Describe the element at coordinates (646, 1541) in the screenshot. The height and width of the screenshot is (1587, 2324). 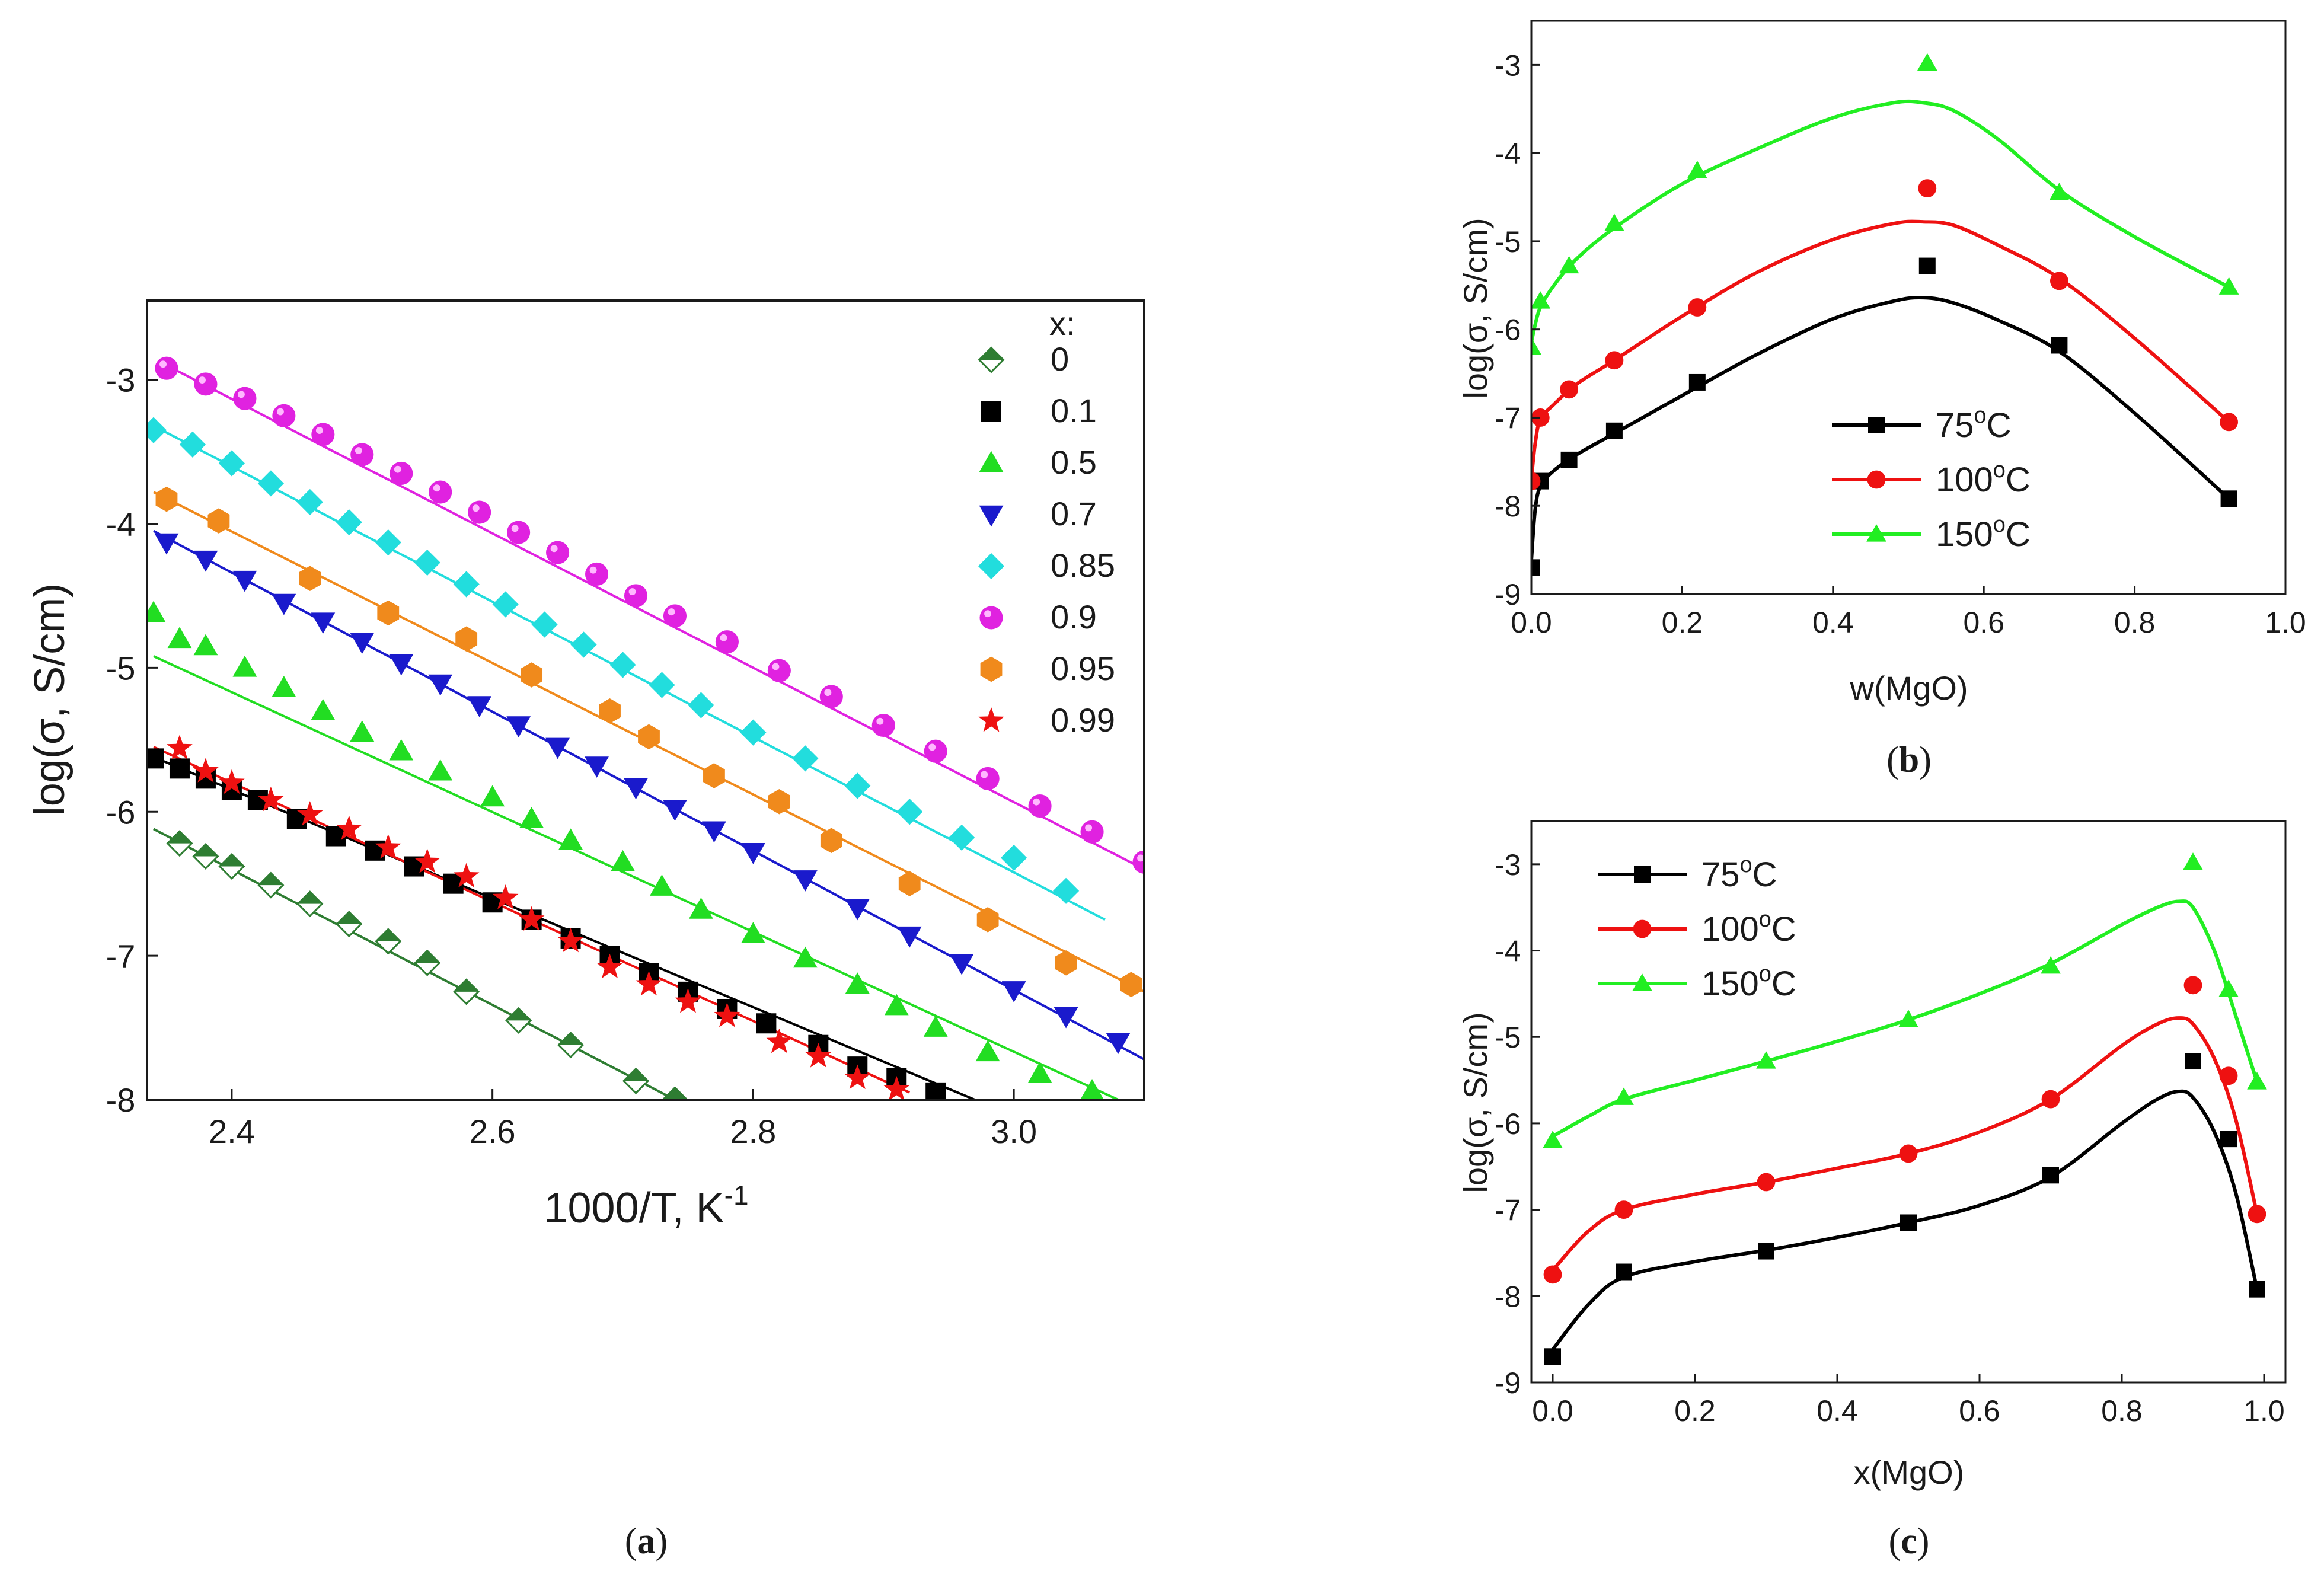
I see `panel-label-a: (a)` at that location.